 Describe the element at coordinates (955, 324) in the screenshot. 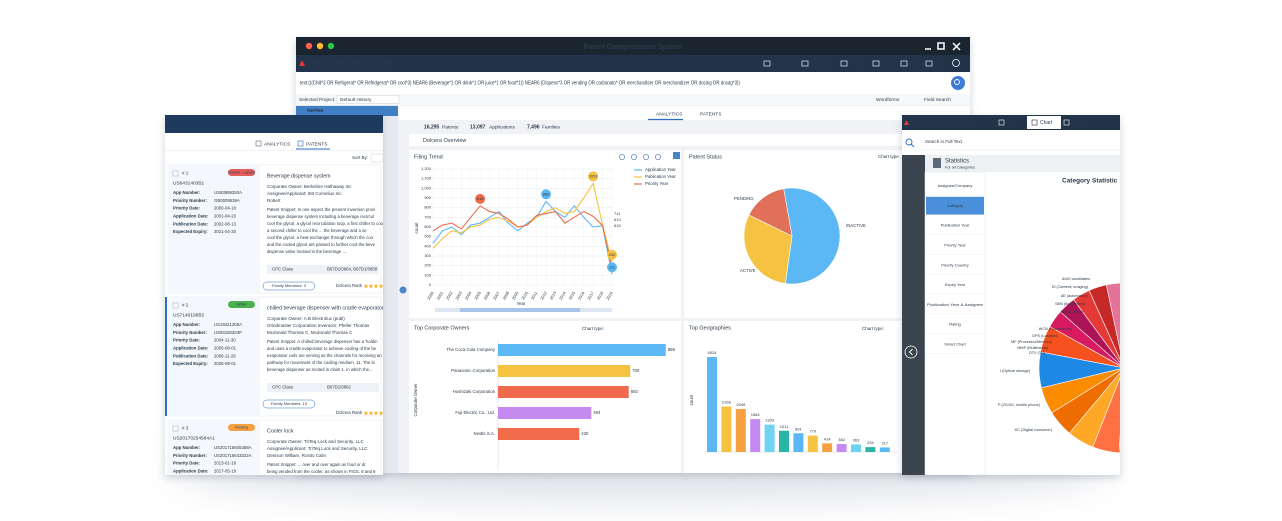

I see `menu-item: Rating` at that location.